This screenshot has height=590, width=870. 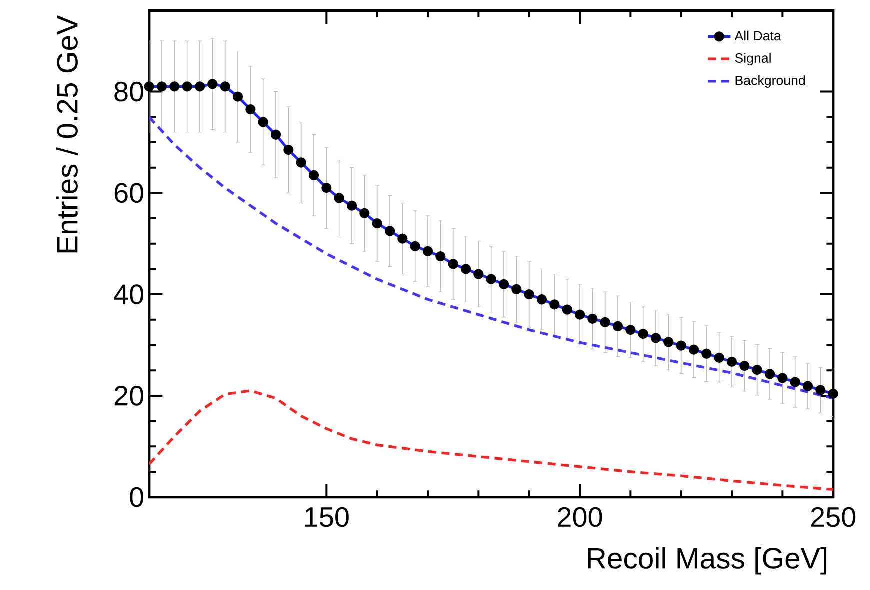 I want to click on x-tick-label: 200, so click(x=580, y=517).